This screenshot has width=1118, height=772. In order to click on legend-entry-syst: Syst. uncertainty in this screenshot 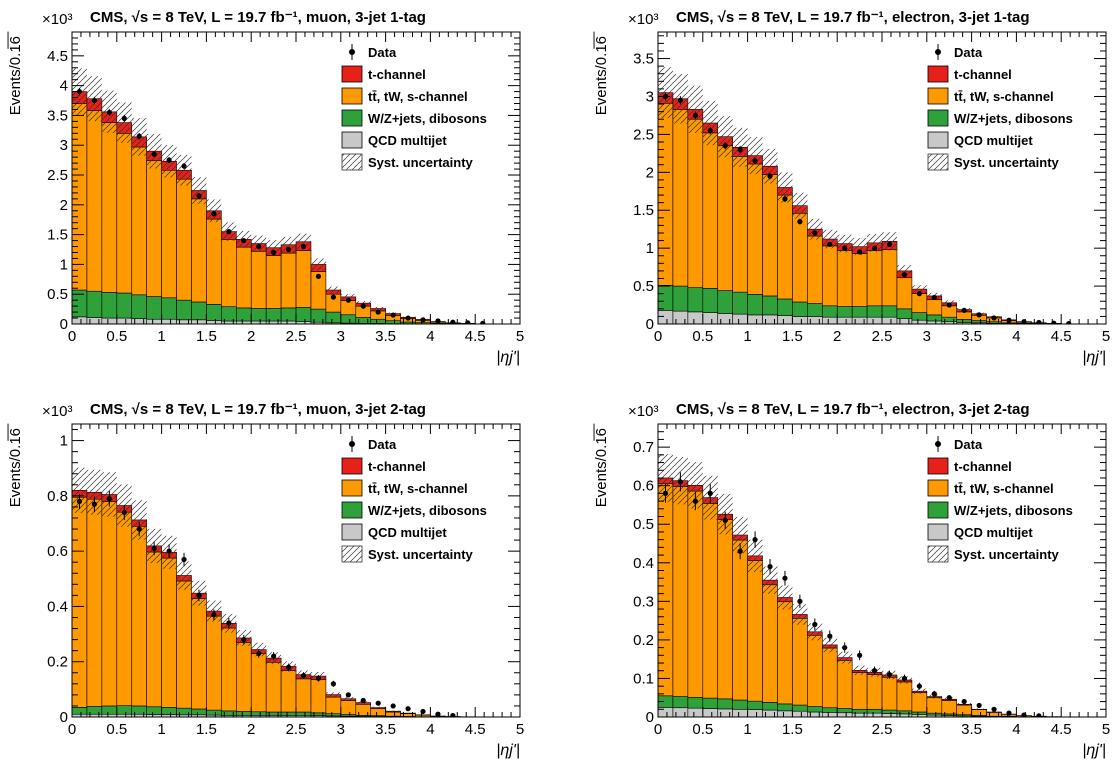, I will do `click(993, 554)`.